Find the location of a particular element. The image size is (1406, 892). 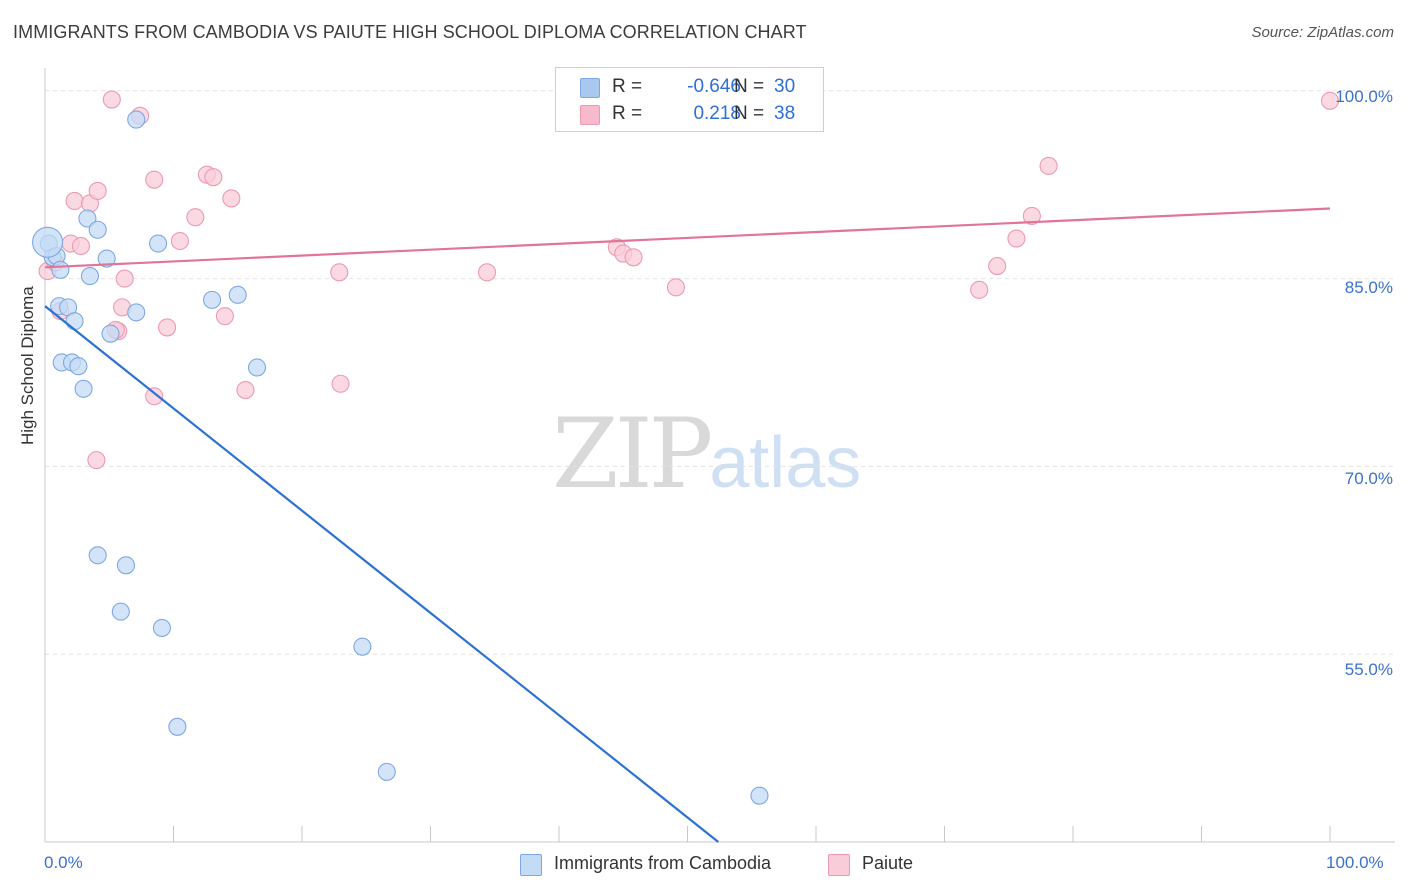

y-tick-label: 55.0% is located at coordinates (1368, 669).